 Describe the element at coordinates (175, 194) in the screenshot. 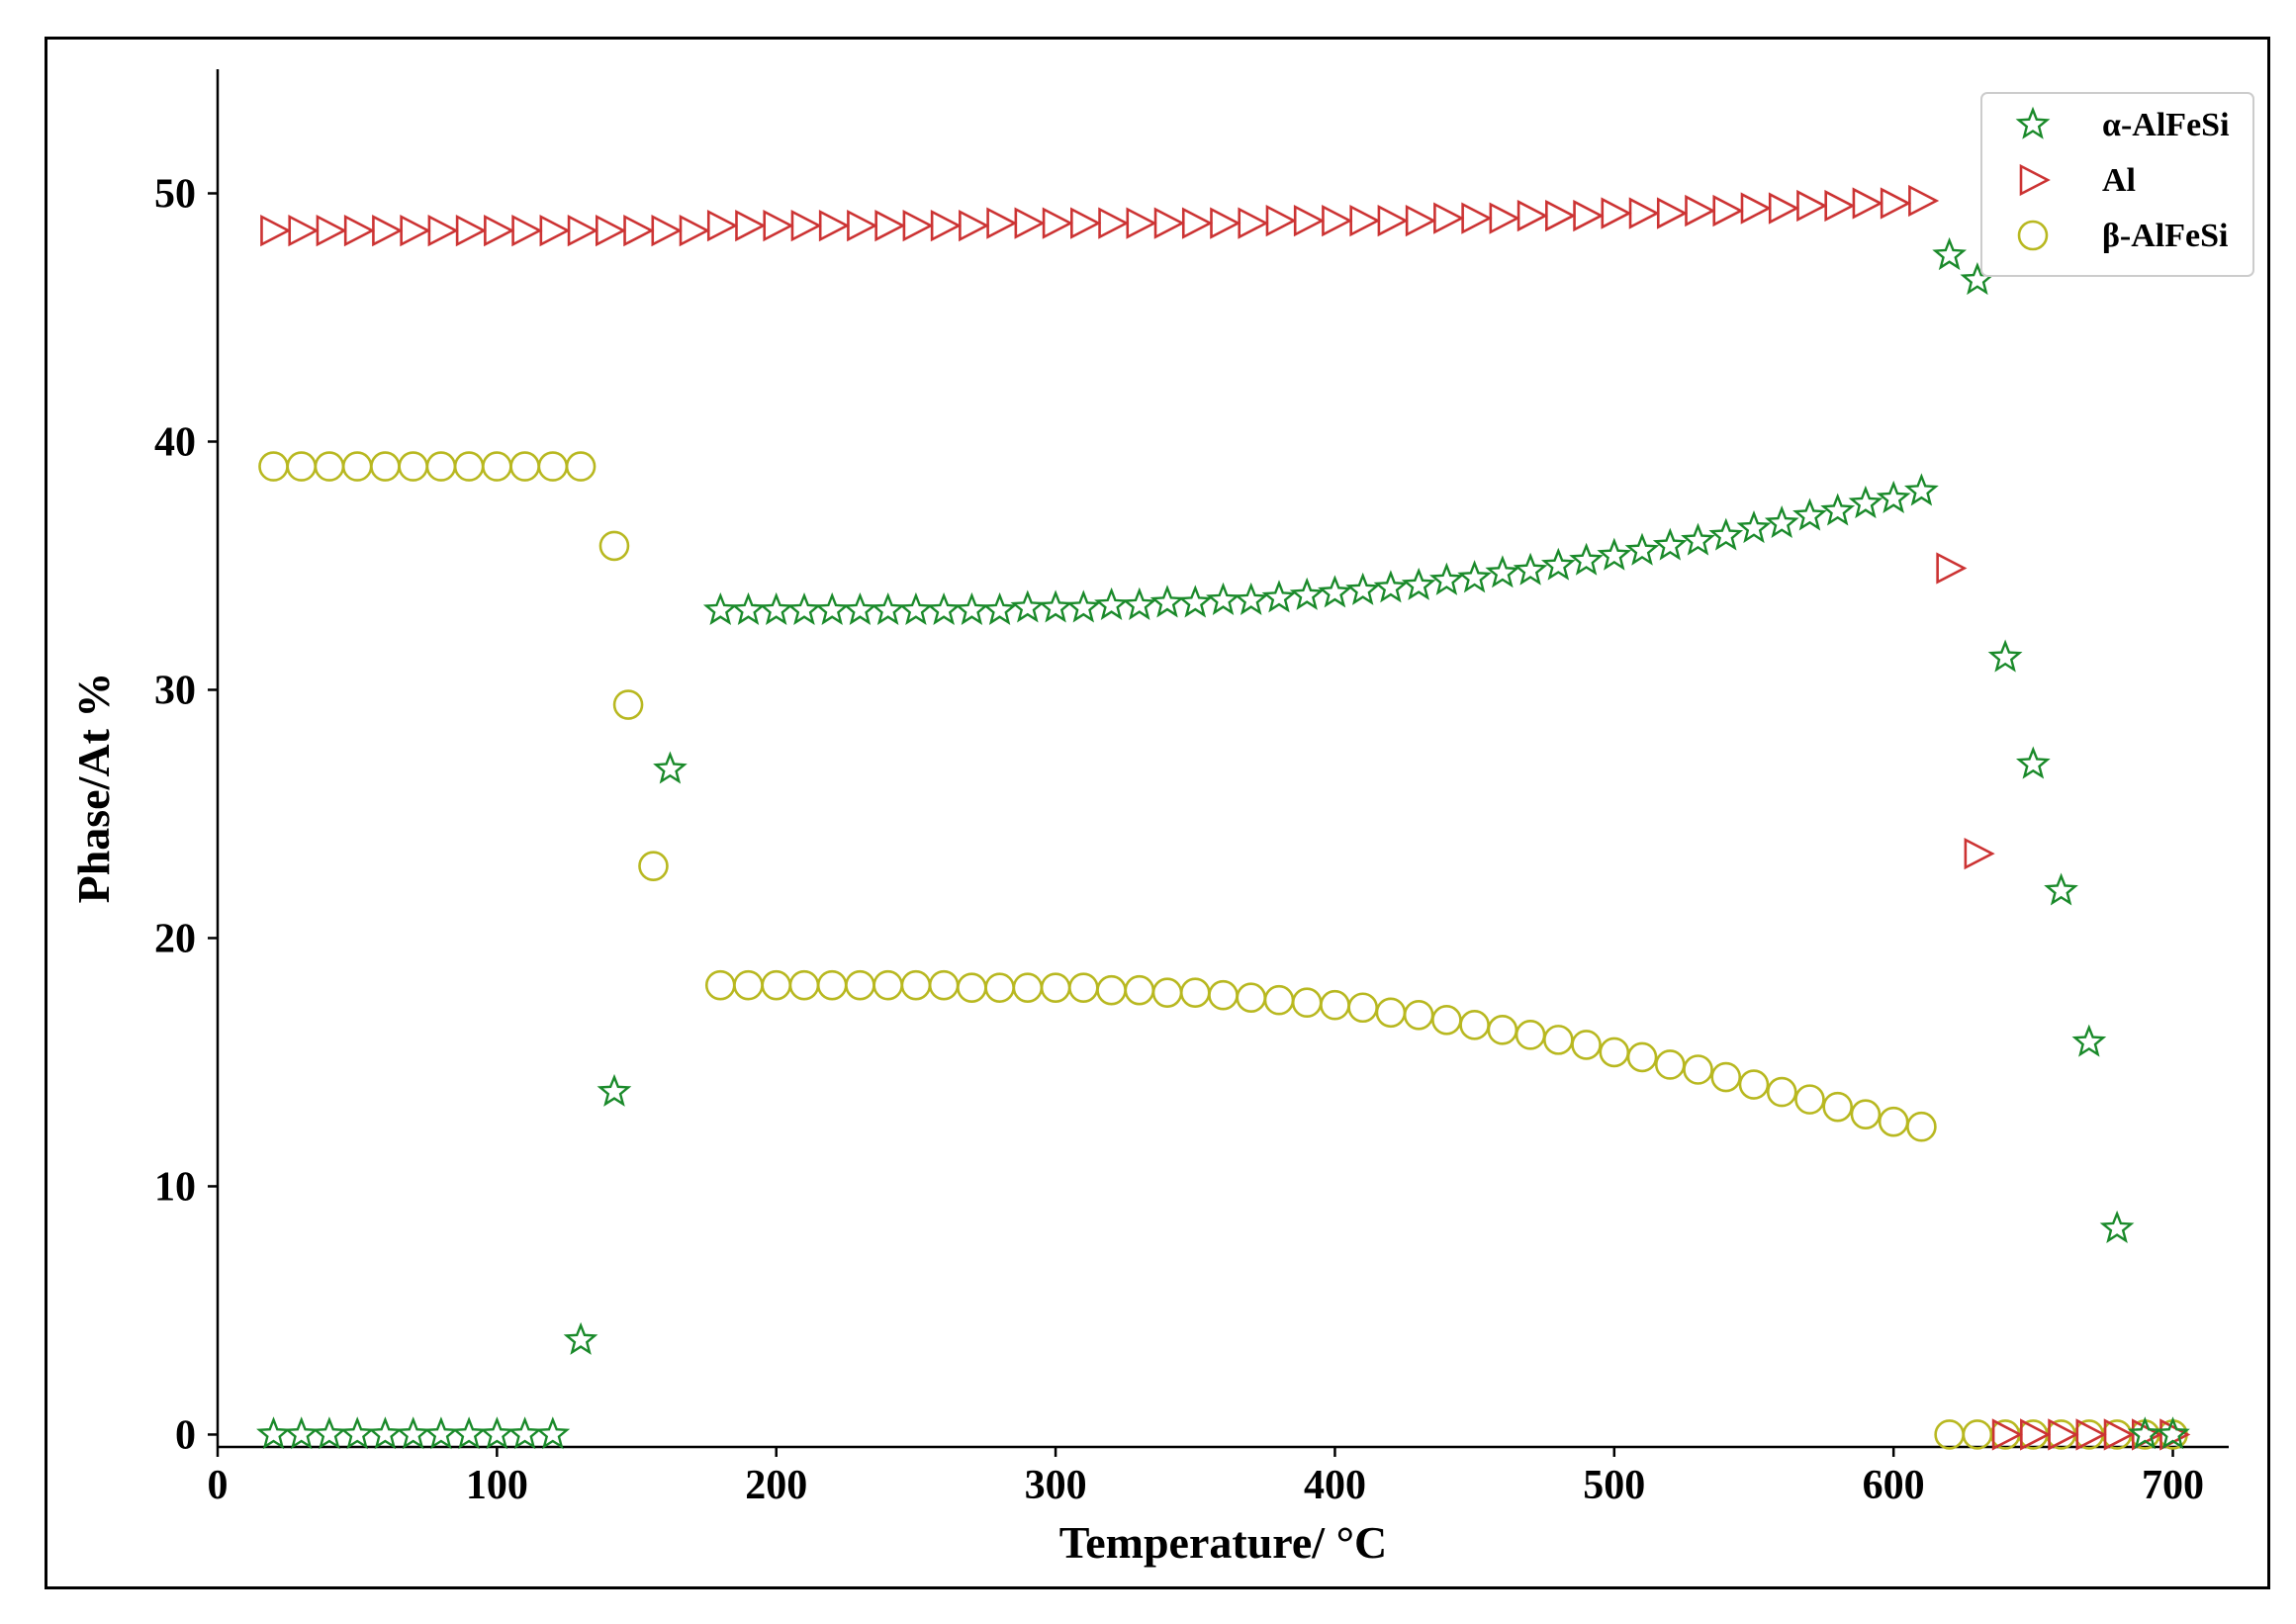

I see `y-tick-label: 50` at that location.